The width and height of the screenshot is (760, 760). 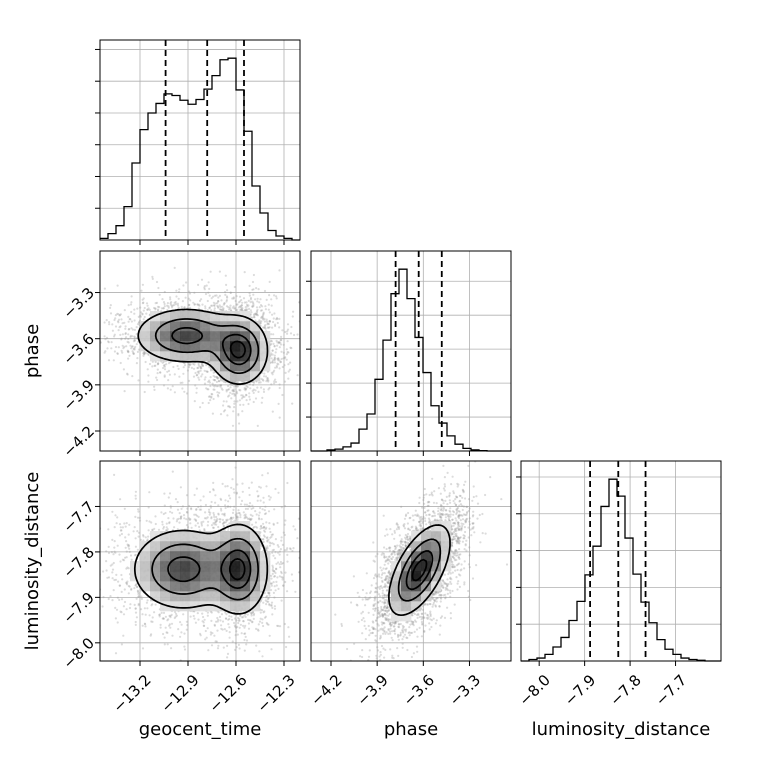 I want to click on x-tick-label-geocent_time: −13.2, so click(x=132, y=693).